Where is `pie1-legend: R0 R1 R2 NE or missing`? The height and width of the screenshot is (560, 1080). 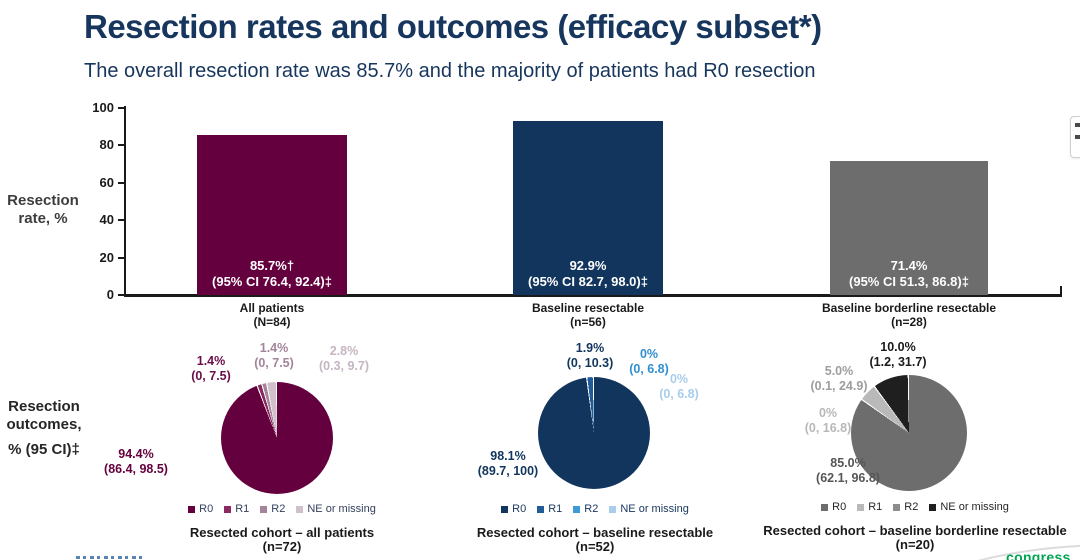 pie1-legend: R0 R1 R2 NE or missing is located at coordinates (282, 509).